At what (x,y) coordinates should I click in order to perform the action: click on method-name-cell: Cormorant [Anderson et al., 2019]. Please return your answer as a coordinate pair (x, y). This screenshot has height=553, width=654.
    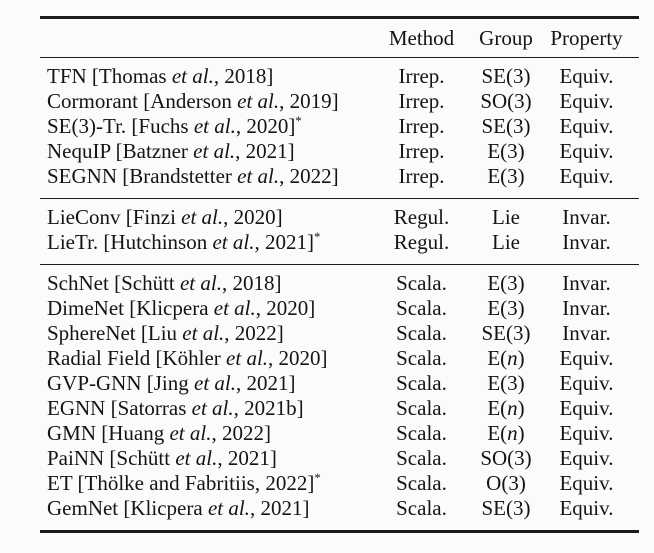
    Looking at the image, I should click on (202, 101).